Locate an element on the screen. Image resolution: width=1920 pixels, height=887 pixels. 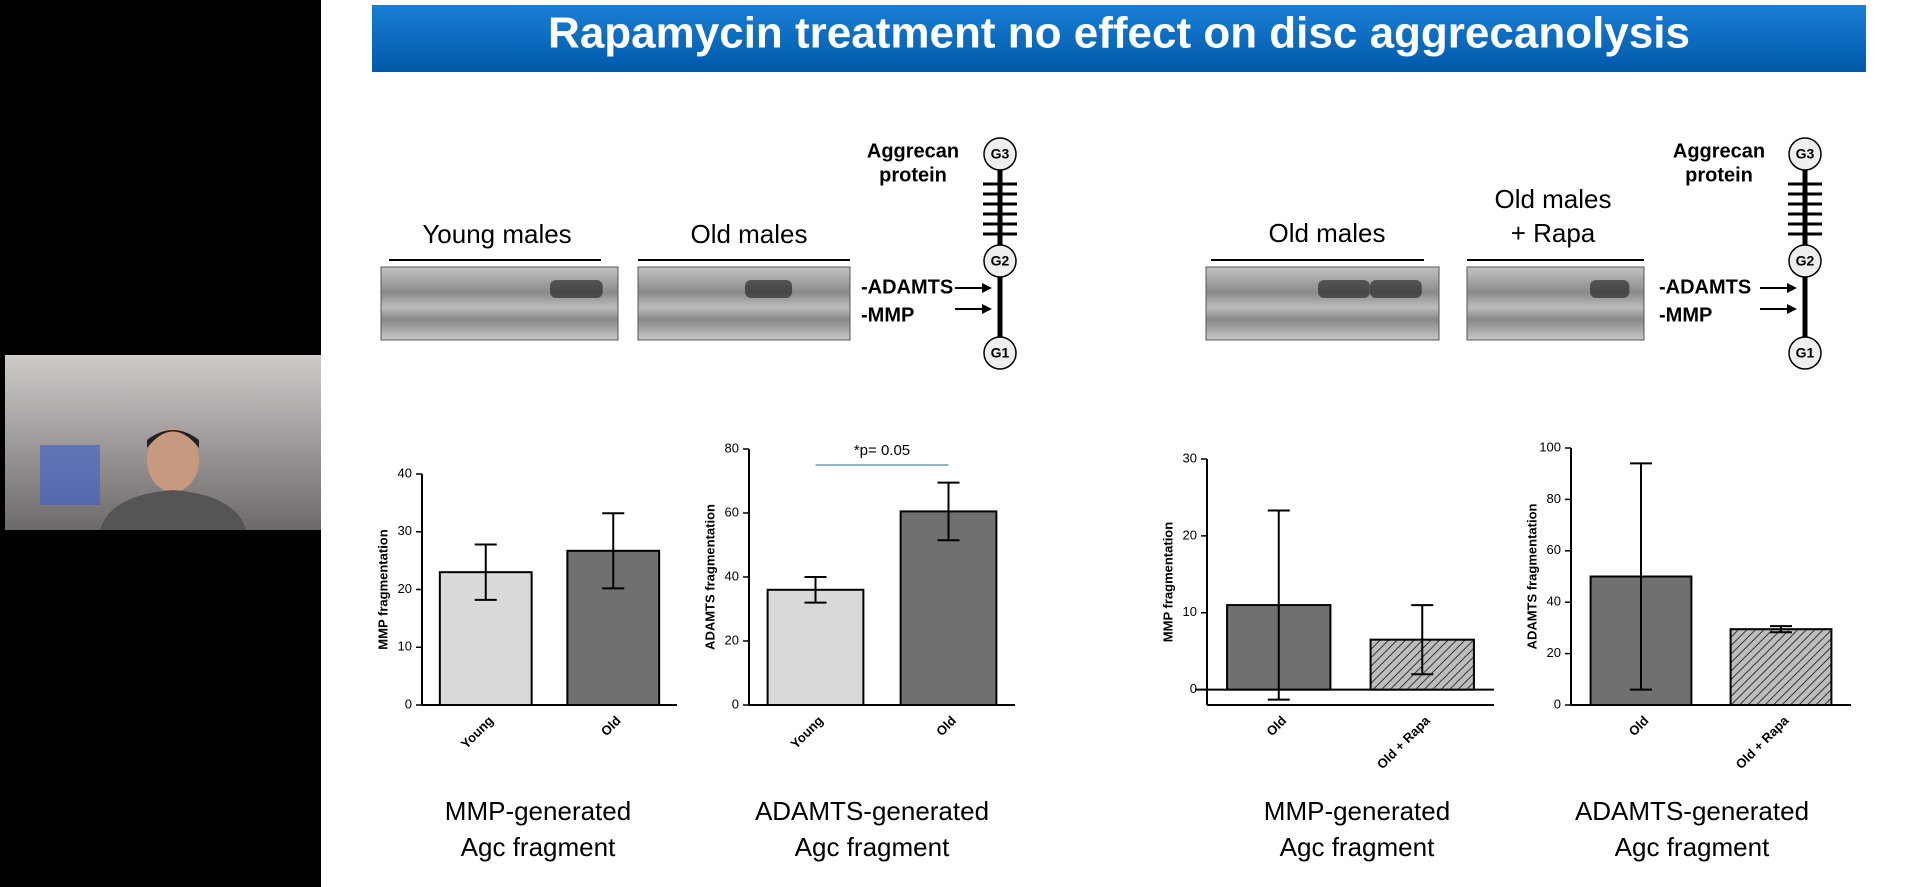
title-bar is located at coordinates (1119, 38).